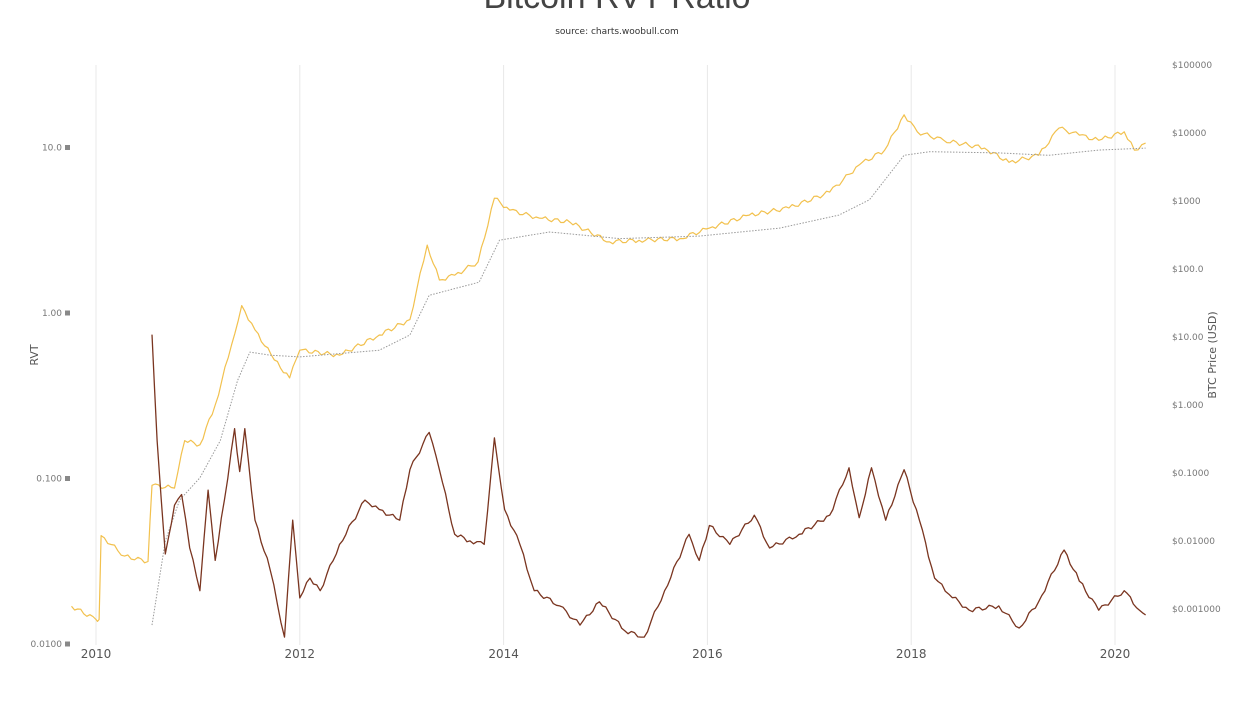 The image size is (1234, 712). Describe the element at coordinates (49, 480) in the screenshot. I see `y-tick-label: 0.100` at that location.